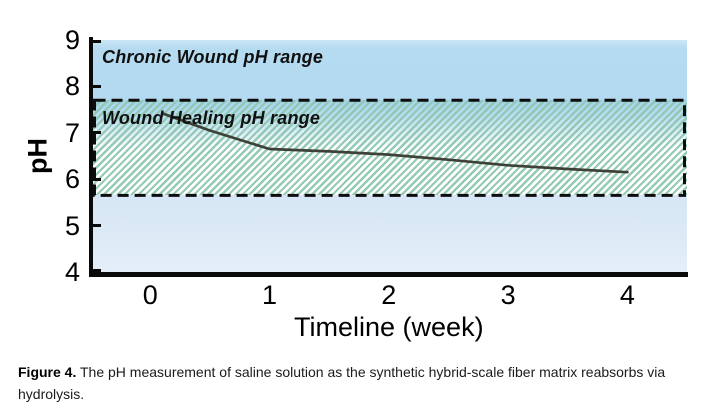 This screenshot has width=710, height=418. What do you see at coordinates (388, 274) in the screenshot?
I see `x-axis-line` at bounding box center [388, 274].